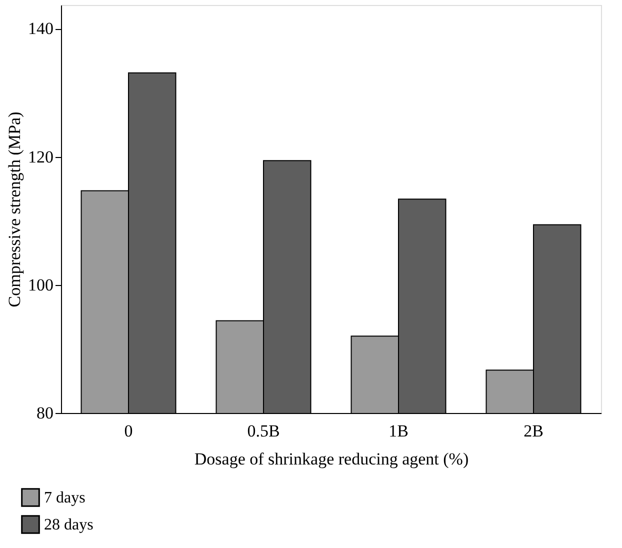 This screenshot has height=548, width=622. What do you see at coordinates (45, 413) in the screenshot?
I see `y-tick-label: 80` at bounding box center [45, 413].